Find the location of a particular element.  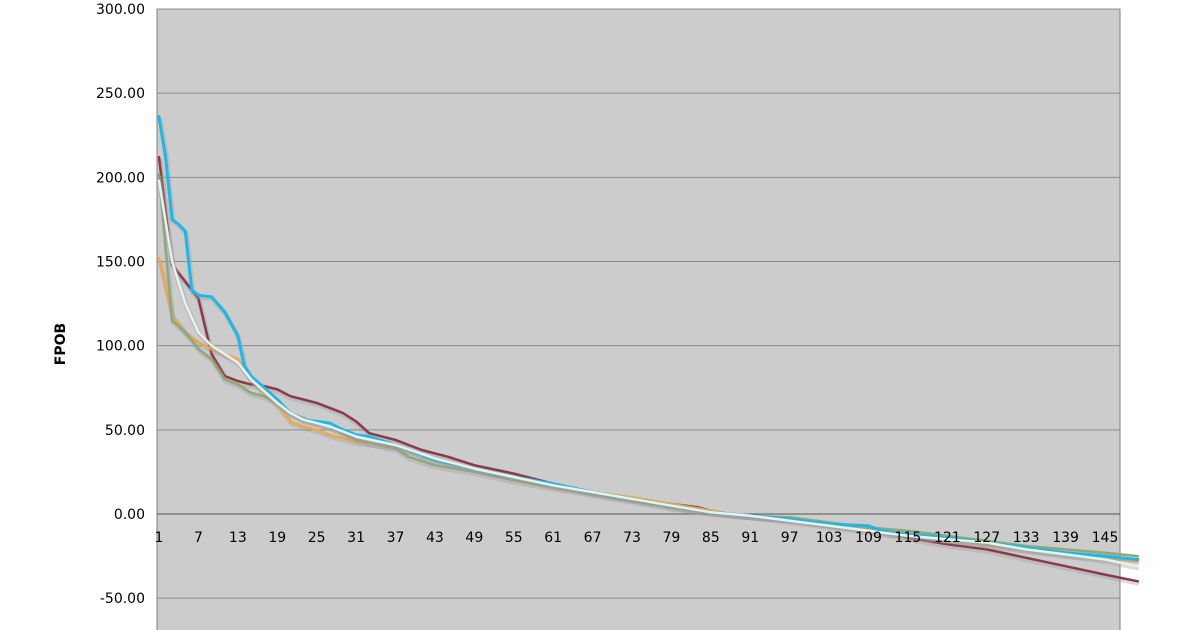

x-tick-label: 49 is located at coordinates (474, 538).